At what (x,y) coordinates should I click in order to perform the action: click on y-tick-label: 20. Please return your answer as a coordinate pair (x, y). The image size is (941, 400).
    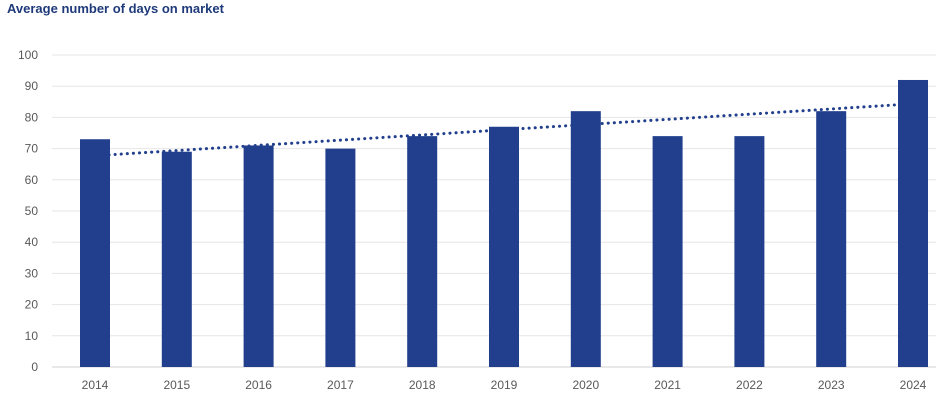
    Looking at the image, I should click on (32, 305).